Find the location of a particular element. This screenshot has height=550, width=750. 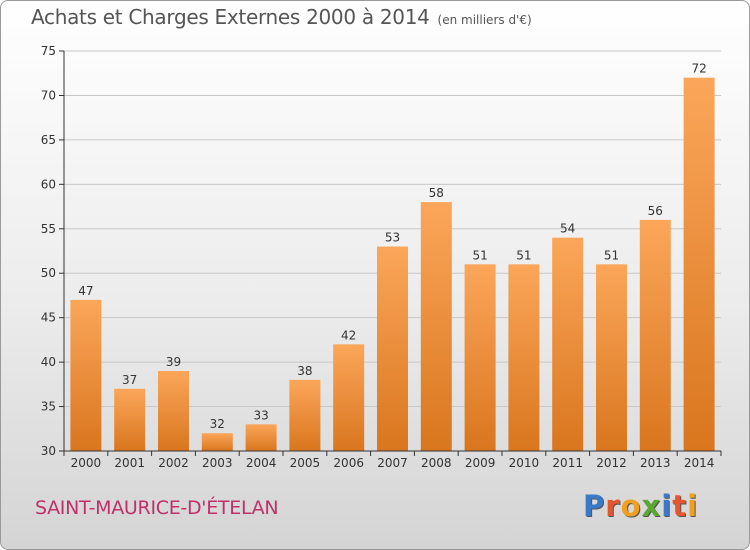

x-tick-label: 2014 is located at coordinates (699, 463).